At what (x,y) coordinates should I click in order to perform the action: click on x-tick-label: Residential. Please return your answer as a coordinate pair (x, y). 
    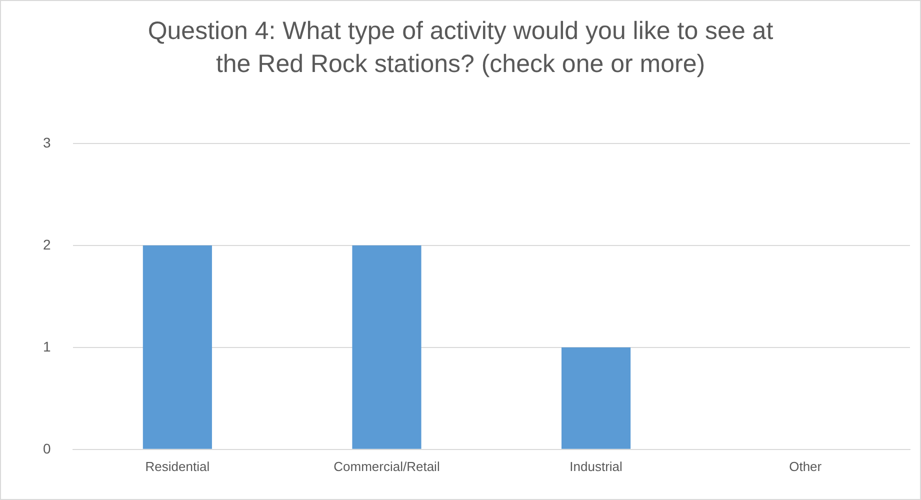
    Looking at the image, I should click on (177, 466).